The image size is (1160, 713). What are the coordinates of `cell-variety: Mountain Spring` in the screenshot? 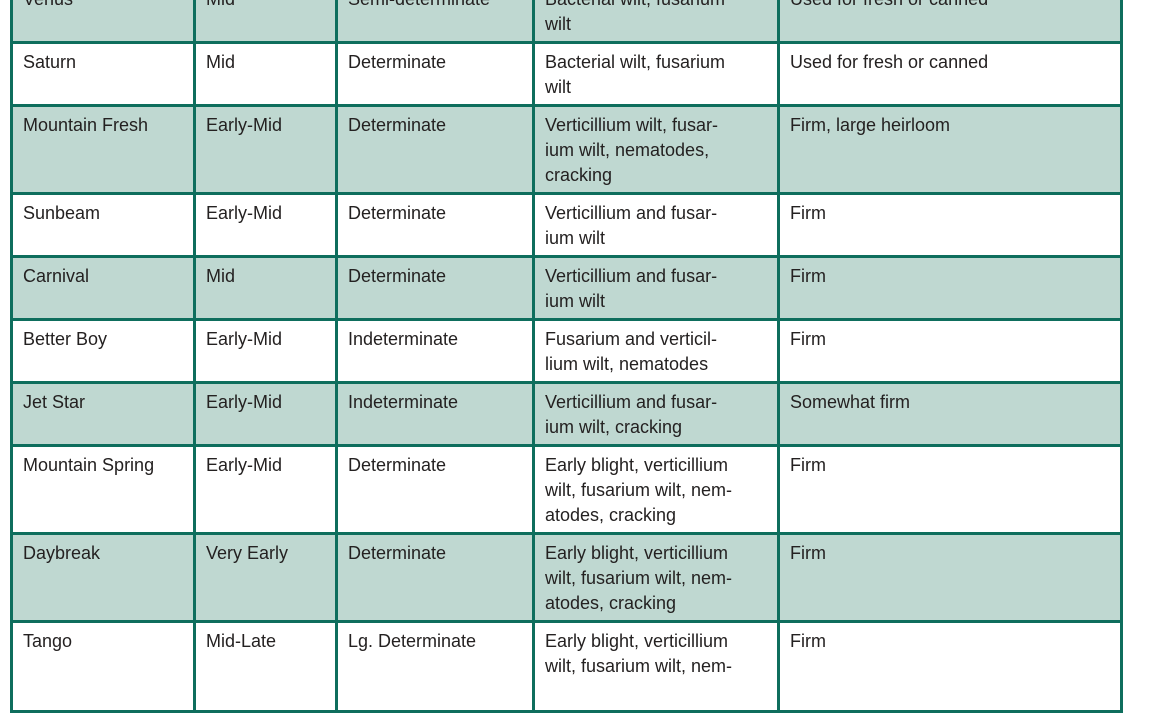 It's located at (103, 489).